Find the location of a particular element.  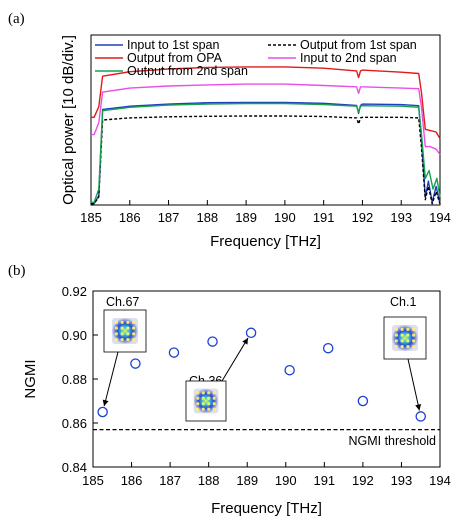

plot-b-x-tick-label: 189 is located at coordinates (247, 480).